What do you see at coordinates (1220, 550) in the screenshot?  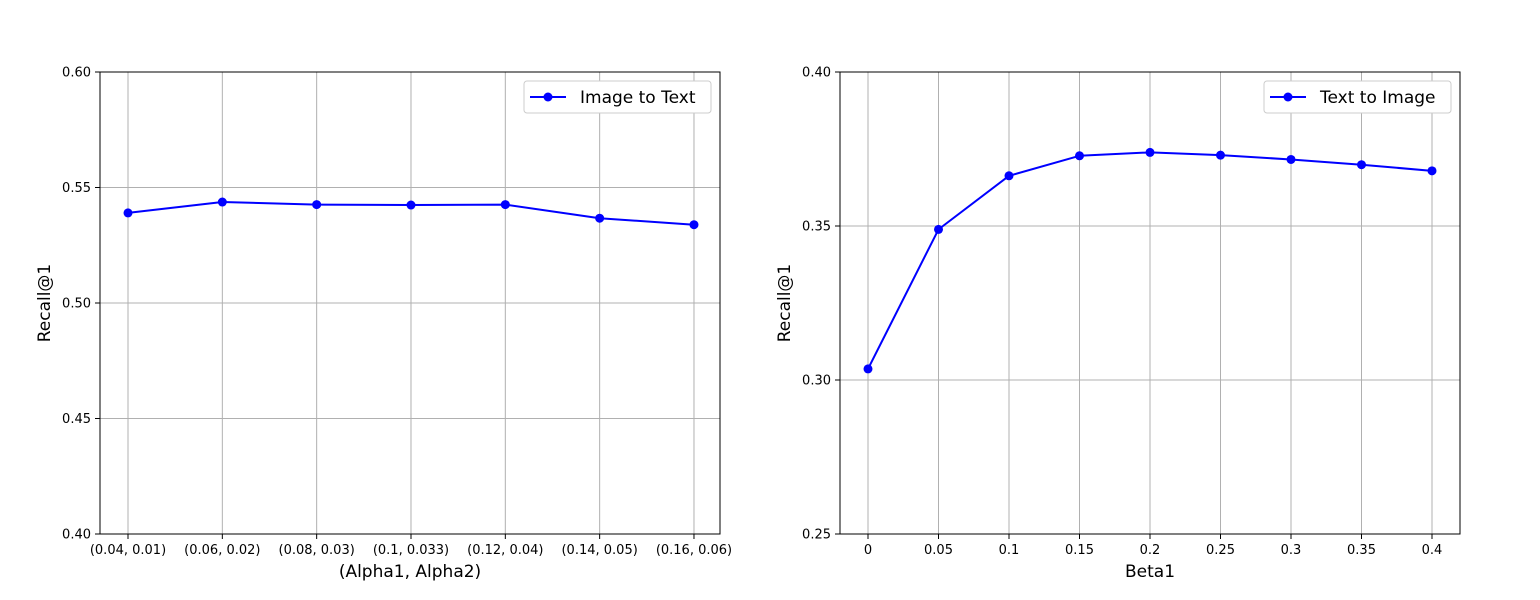 I see `x-tick-label: 0.25` at bounding box center [1220, 550].